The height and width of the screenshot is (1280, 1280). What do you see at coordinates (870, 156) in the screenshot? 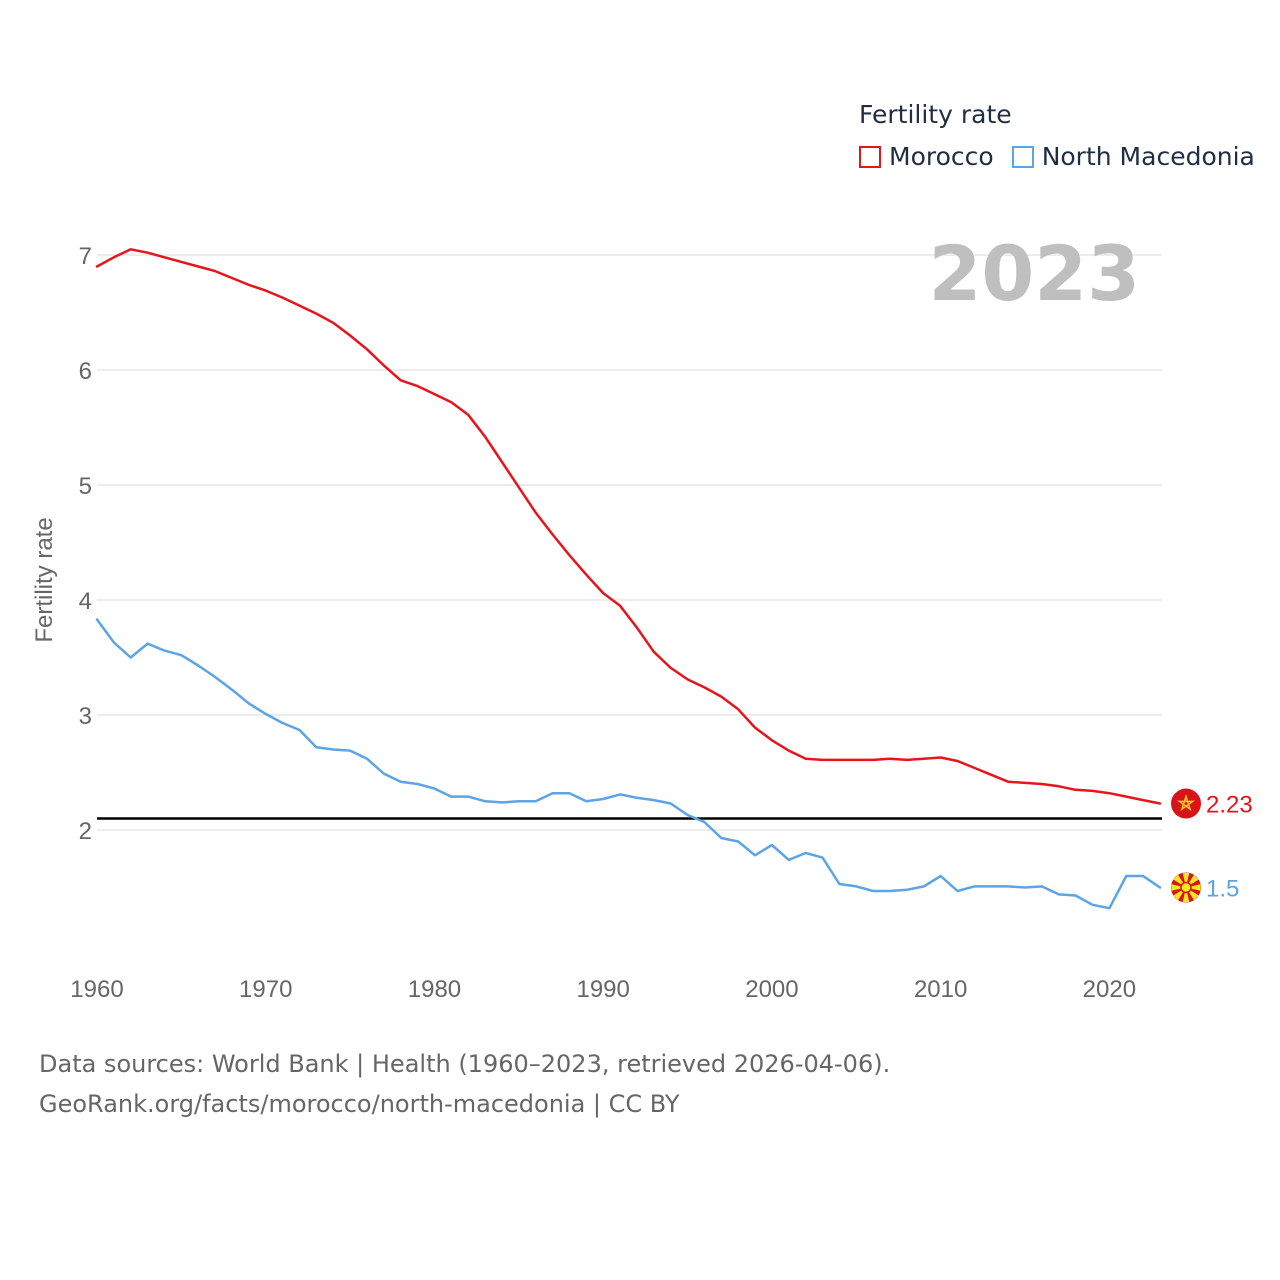
I see `legend-swatch-morocco` at bounding box center [870, 156].